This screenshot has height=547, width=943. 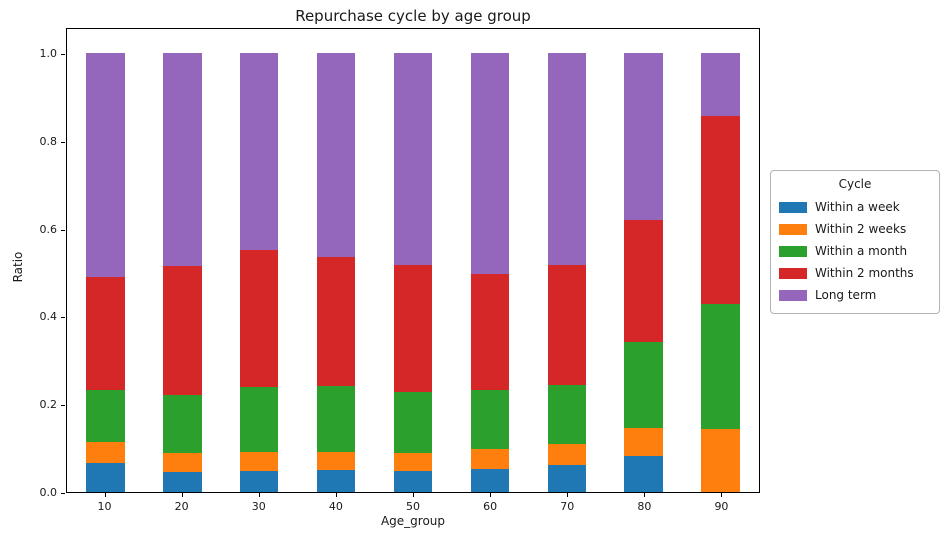 What do you see at coordinates (413, 521) in the screenshot?
I see `x-axis-label: Age_group` at bounding box center [413, 521].